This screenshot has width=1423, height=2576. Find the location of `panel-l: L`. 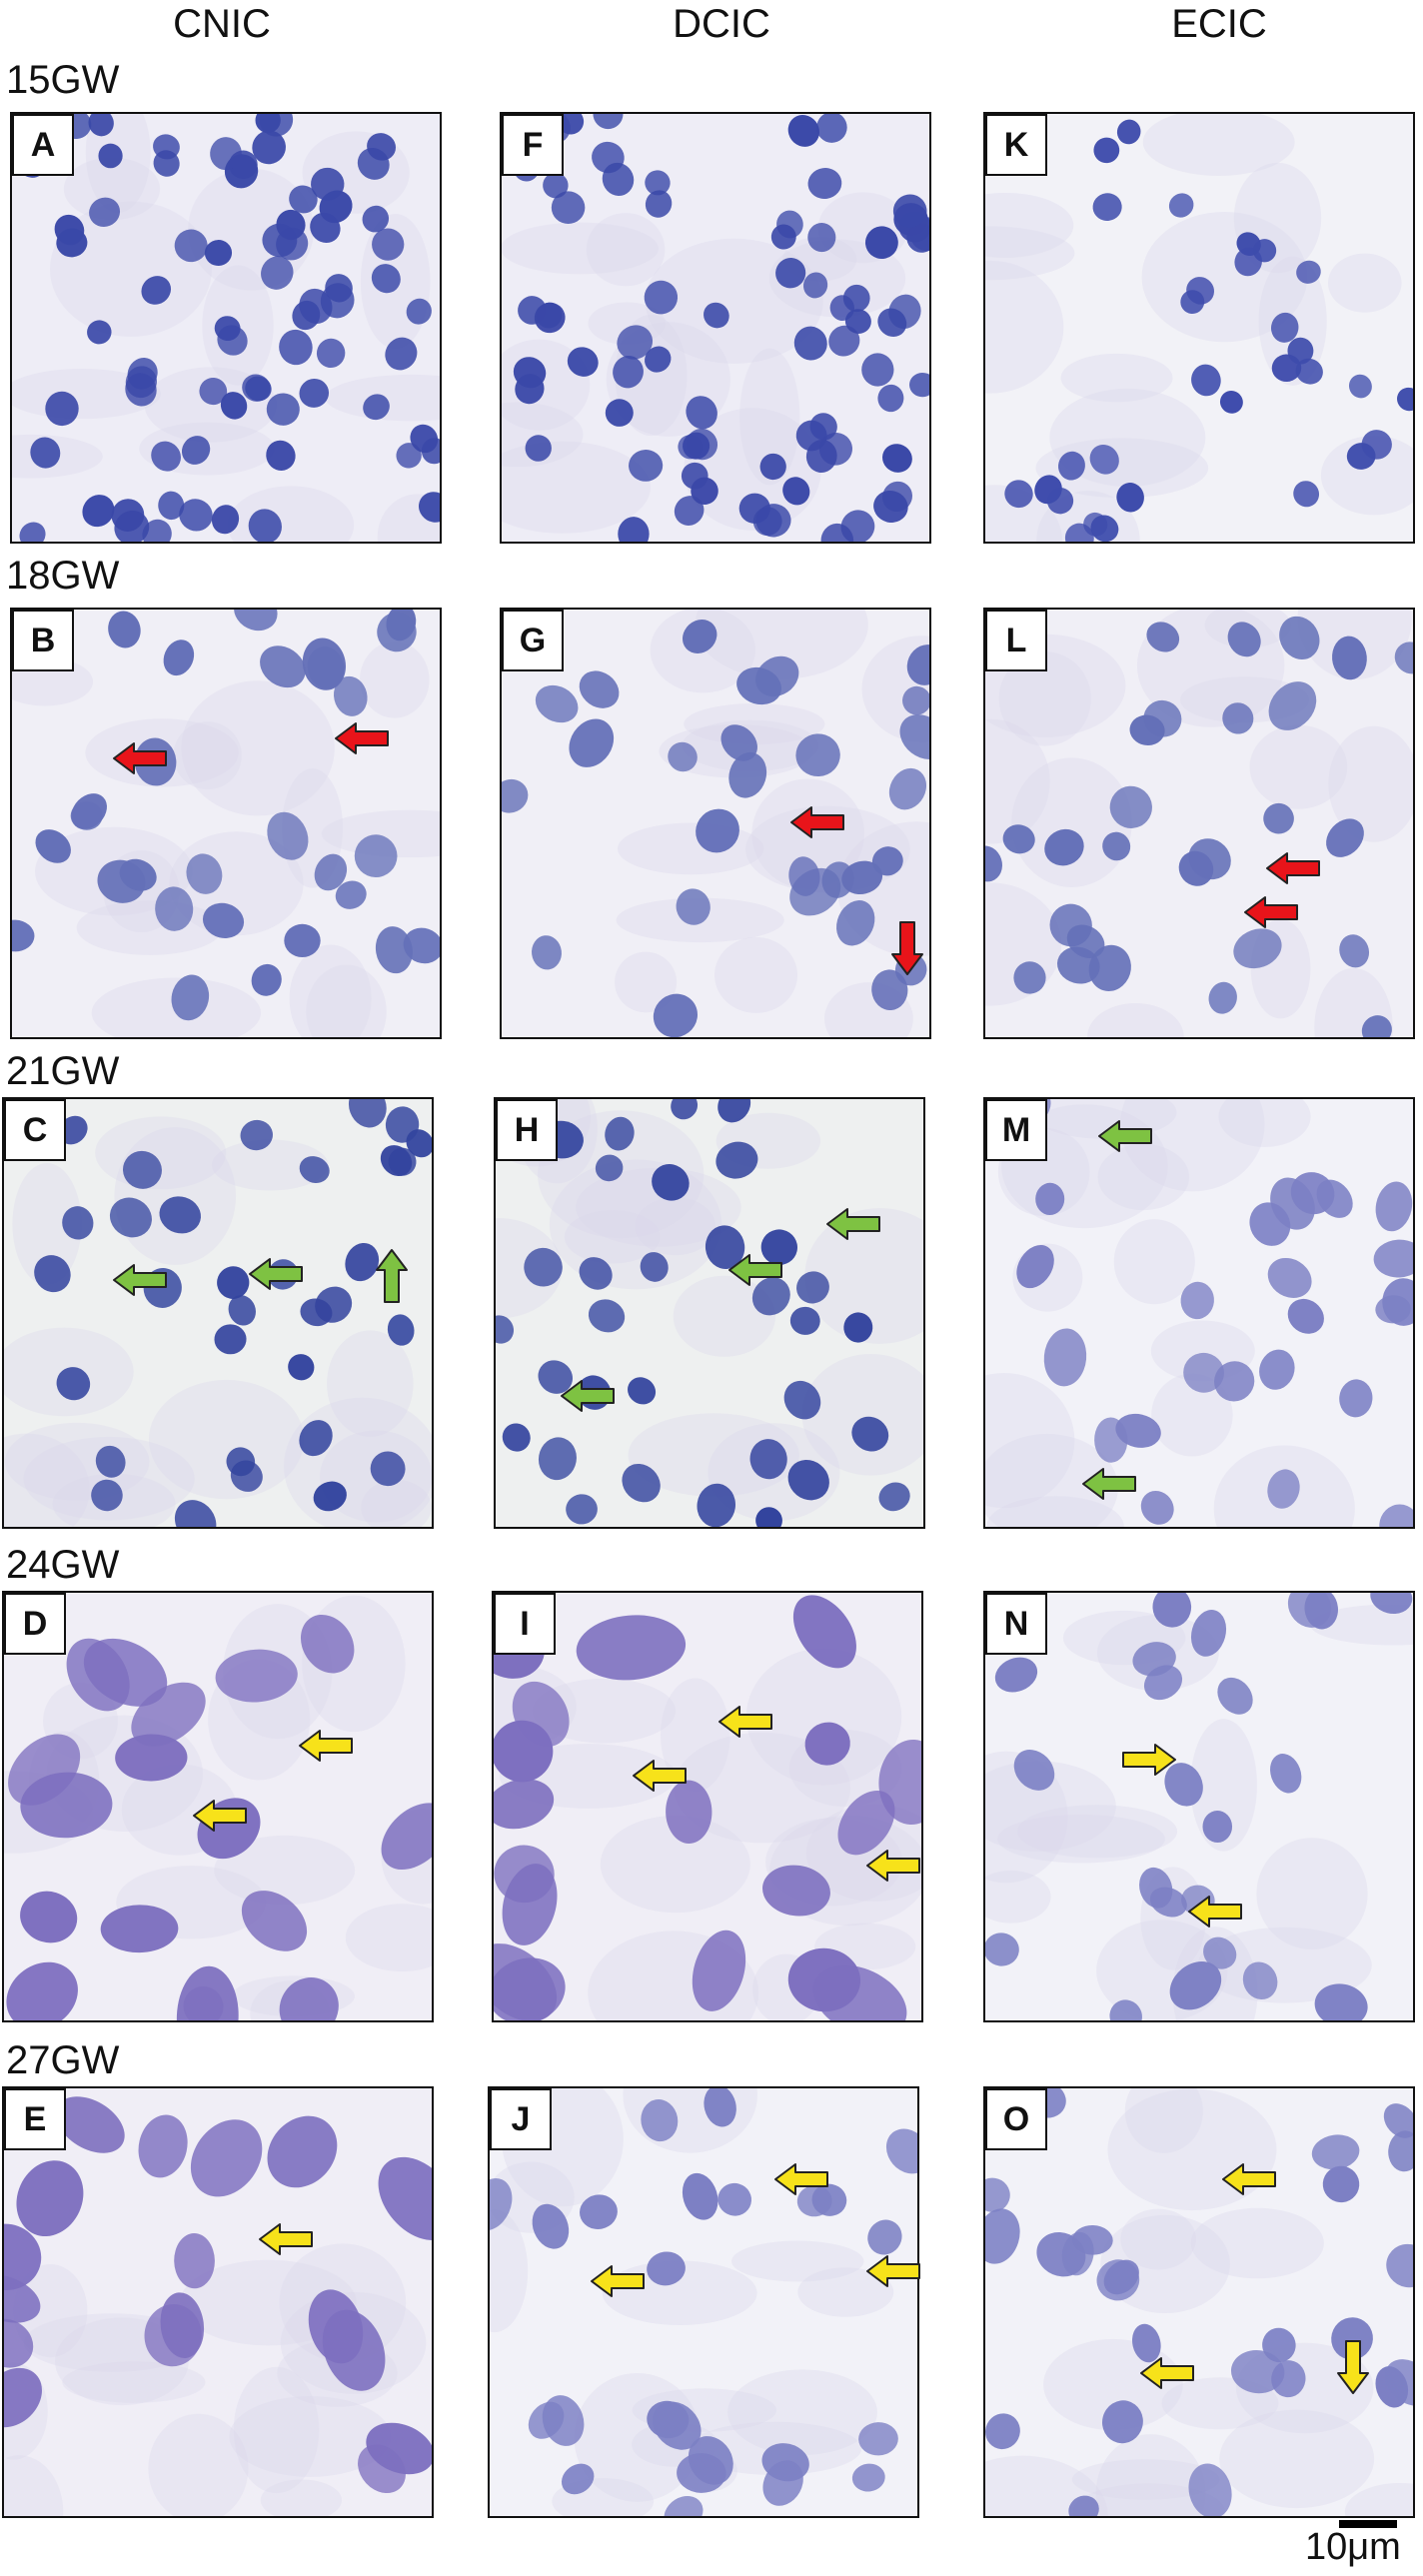

panel-l: L is located at coordinates (1199, 823).